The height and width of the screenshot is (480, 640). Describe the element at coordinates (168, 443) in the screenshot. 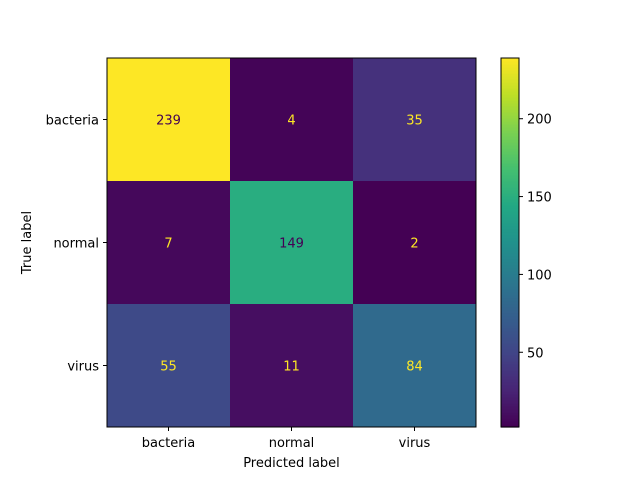

I see `x-tick-label: bacteria` at that location.